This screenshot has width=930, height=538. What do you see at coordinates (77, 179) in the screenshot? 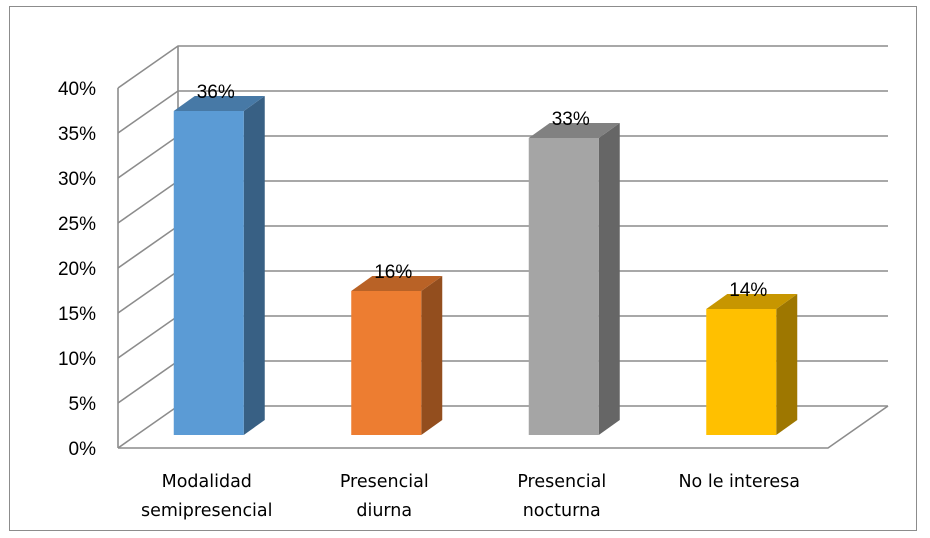
I see `y-tick-label: 30%` at bounding box center [77, 179].